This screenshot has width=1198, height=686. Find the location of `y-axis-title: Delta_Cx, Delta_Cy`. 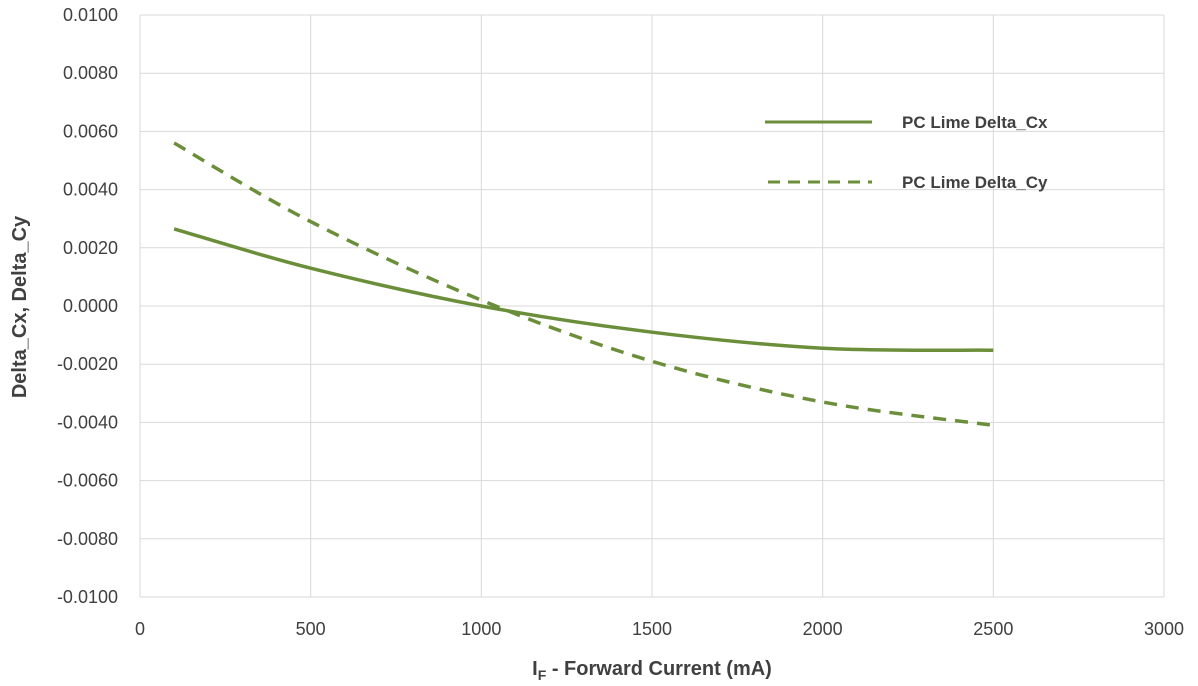

y-axis-title: Delta_Cx, Delta_Cy is located at coordinates (20, 306).